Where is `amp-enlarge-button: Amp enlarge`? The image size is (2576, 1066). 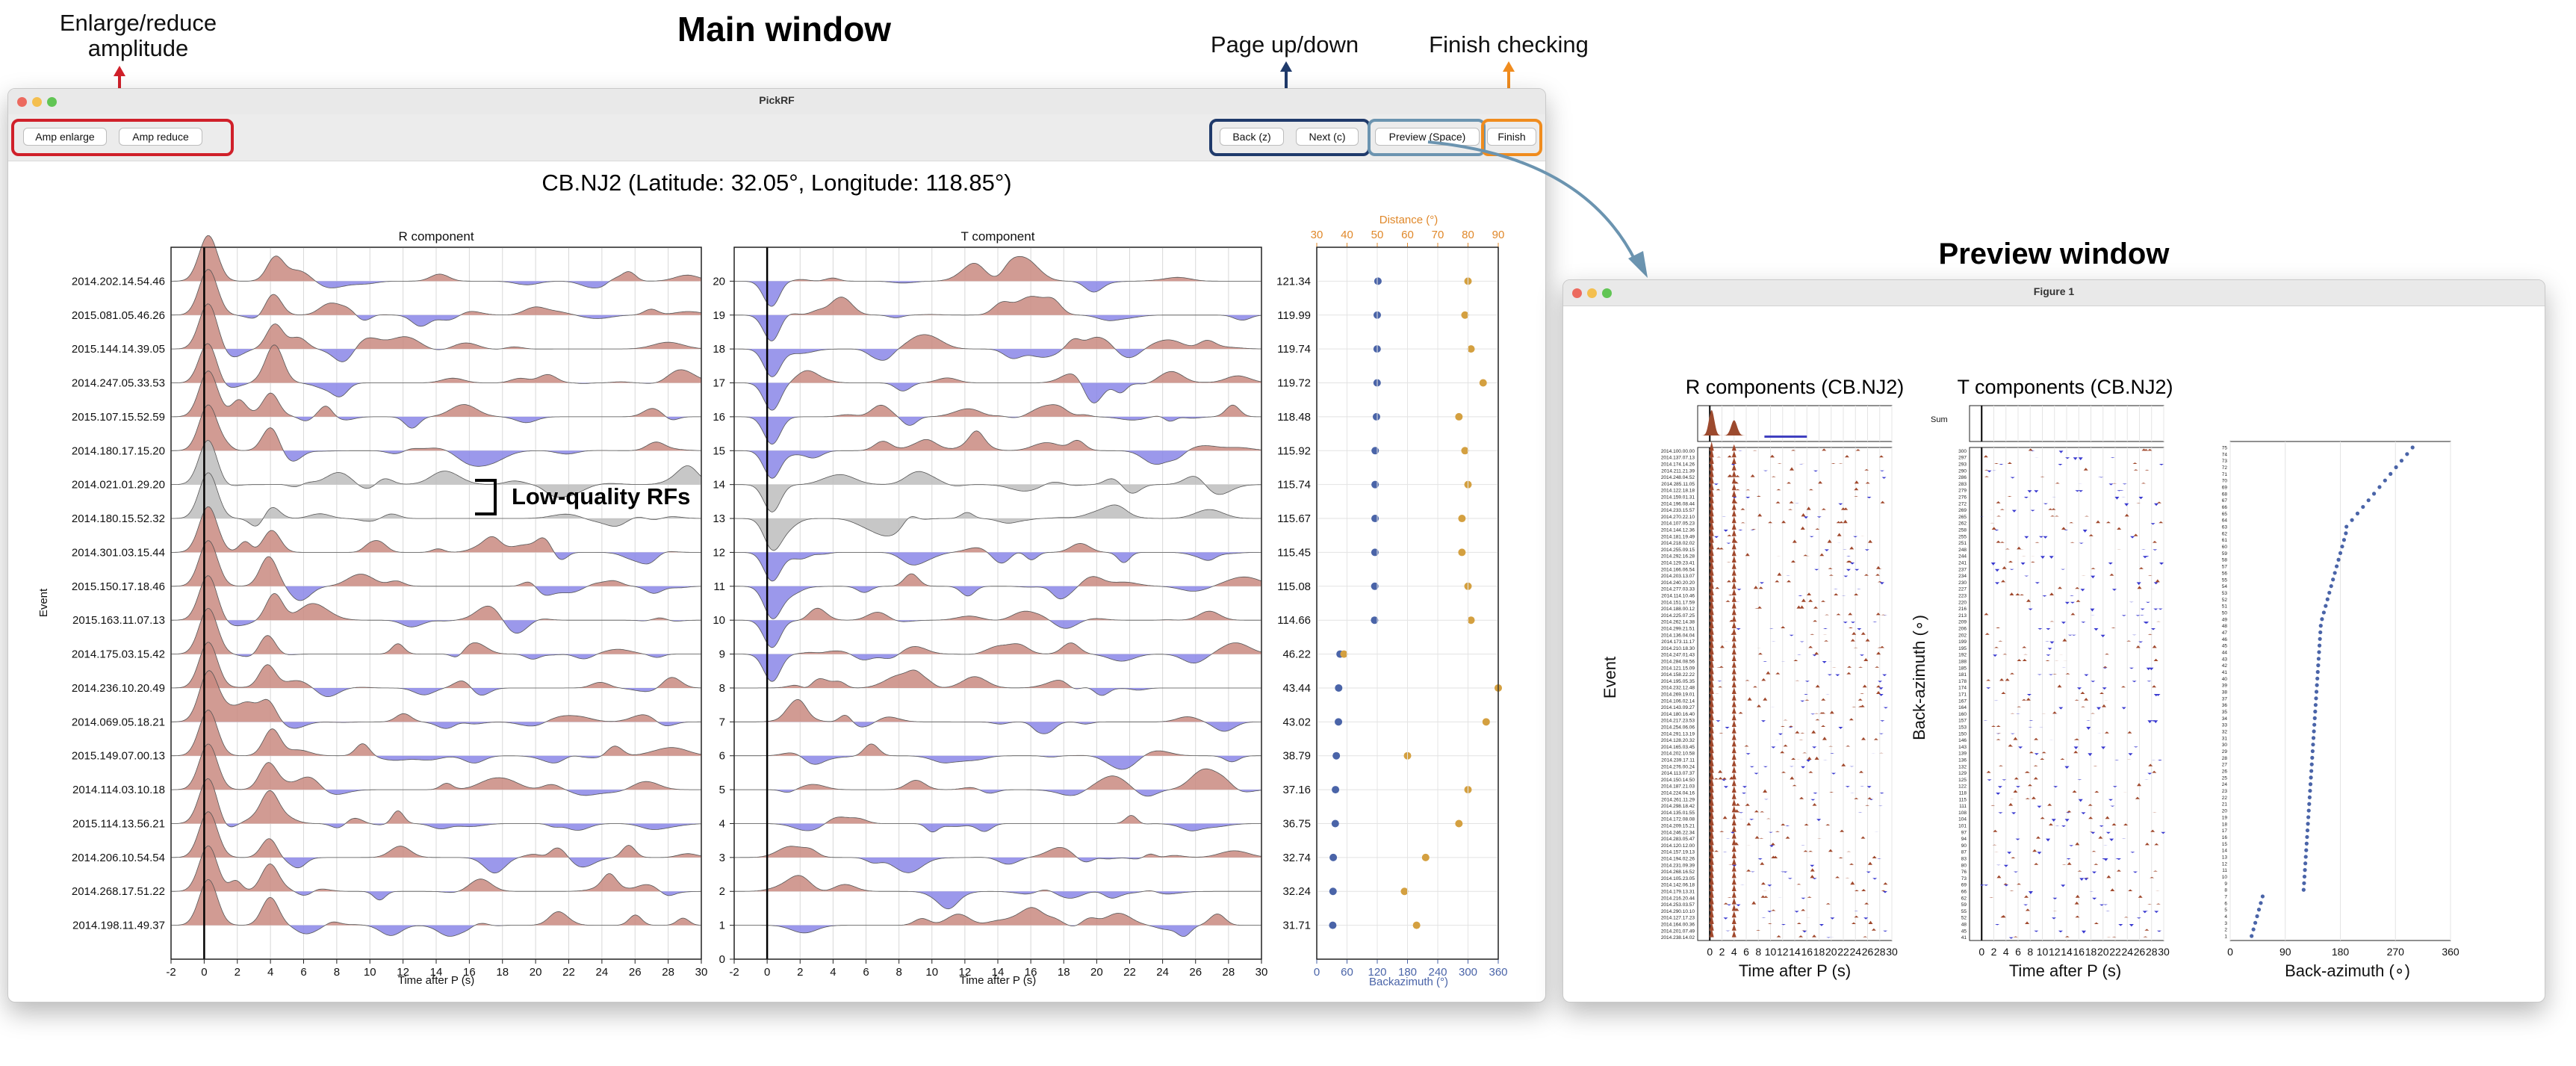 amp-enlarge-button: Amp enlarge is located at coordinates (65, 137).